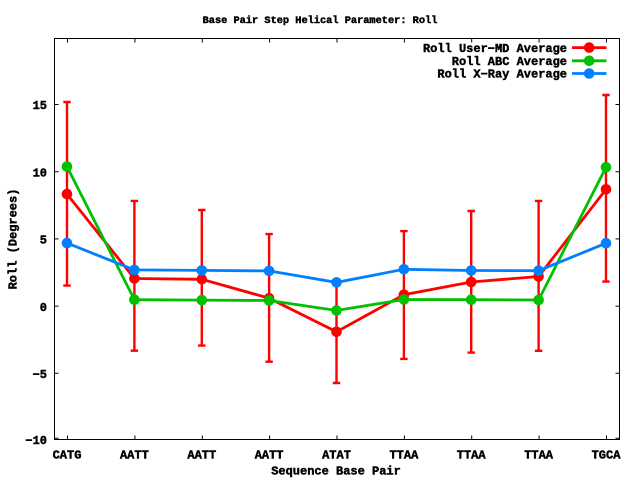 This screenshot has height=485, width=640. Describe the element at coordinates (40, 173) in the screenshot. I see `svg-text: 10` at that location.